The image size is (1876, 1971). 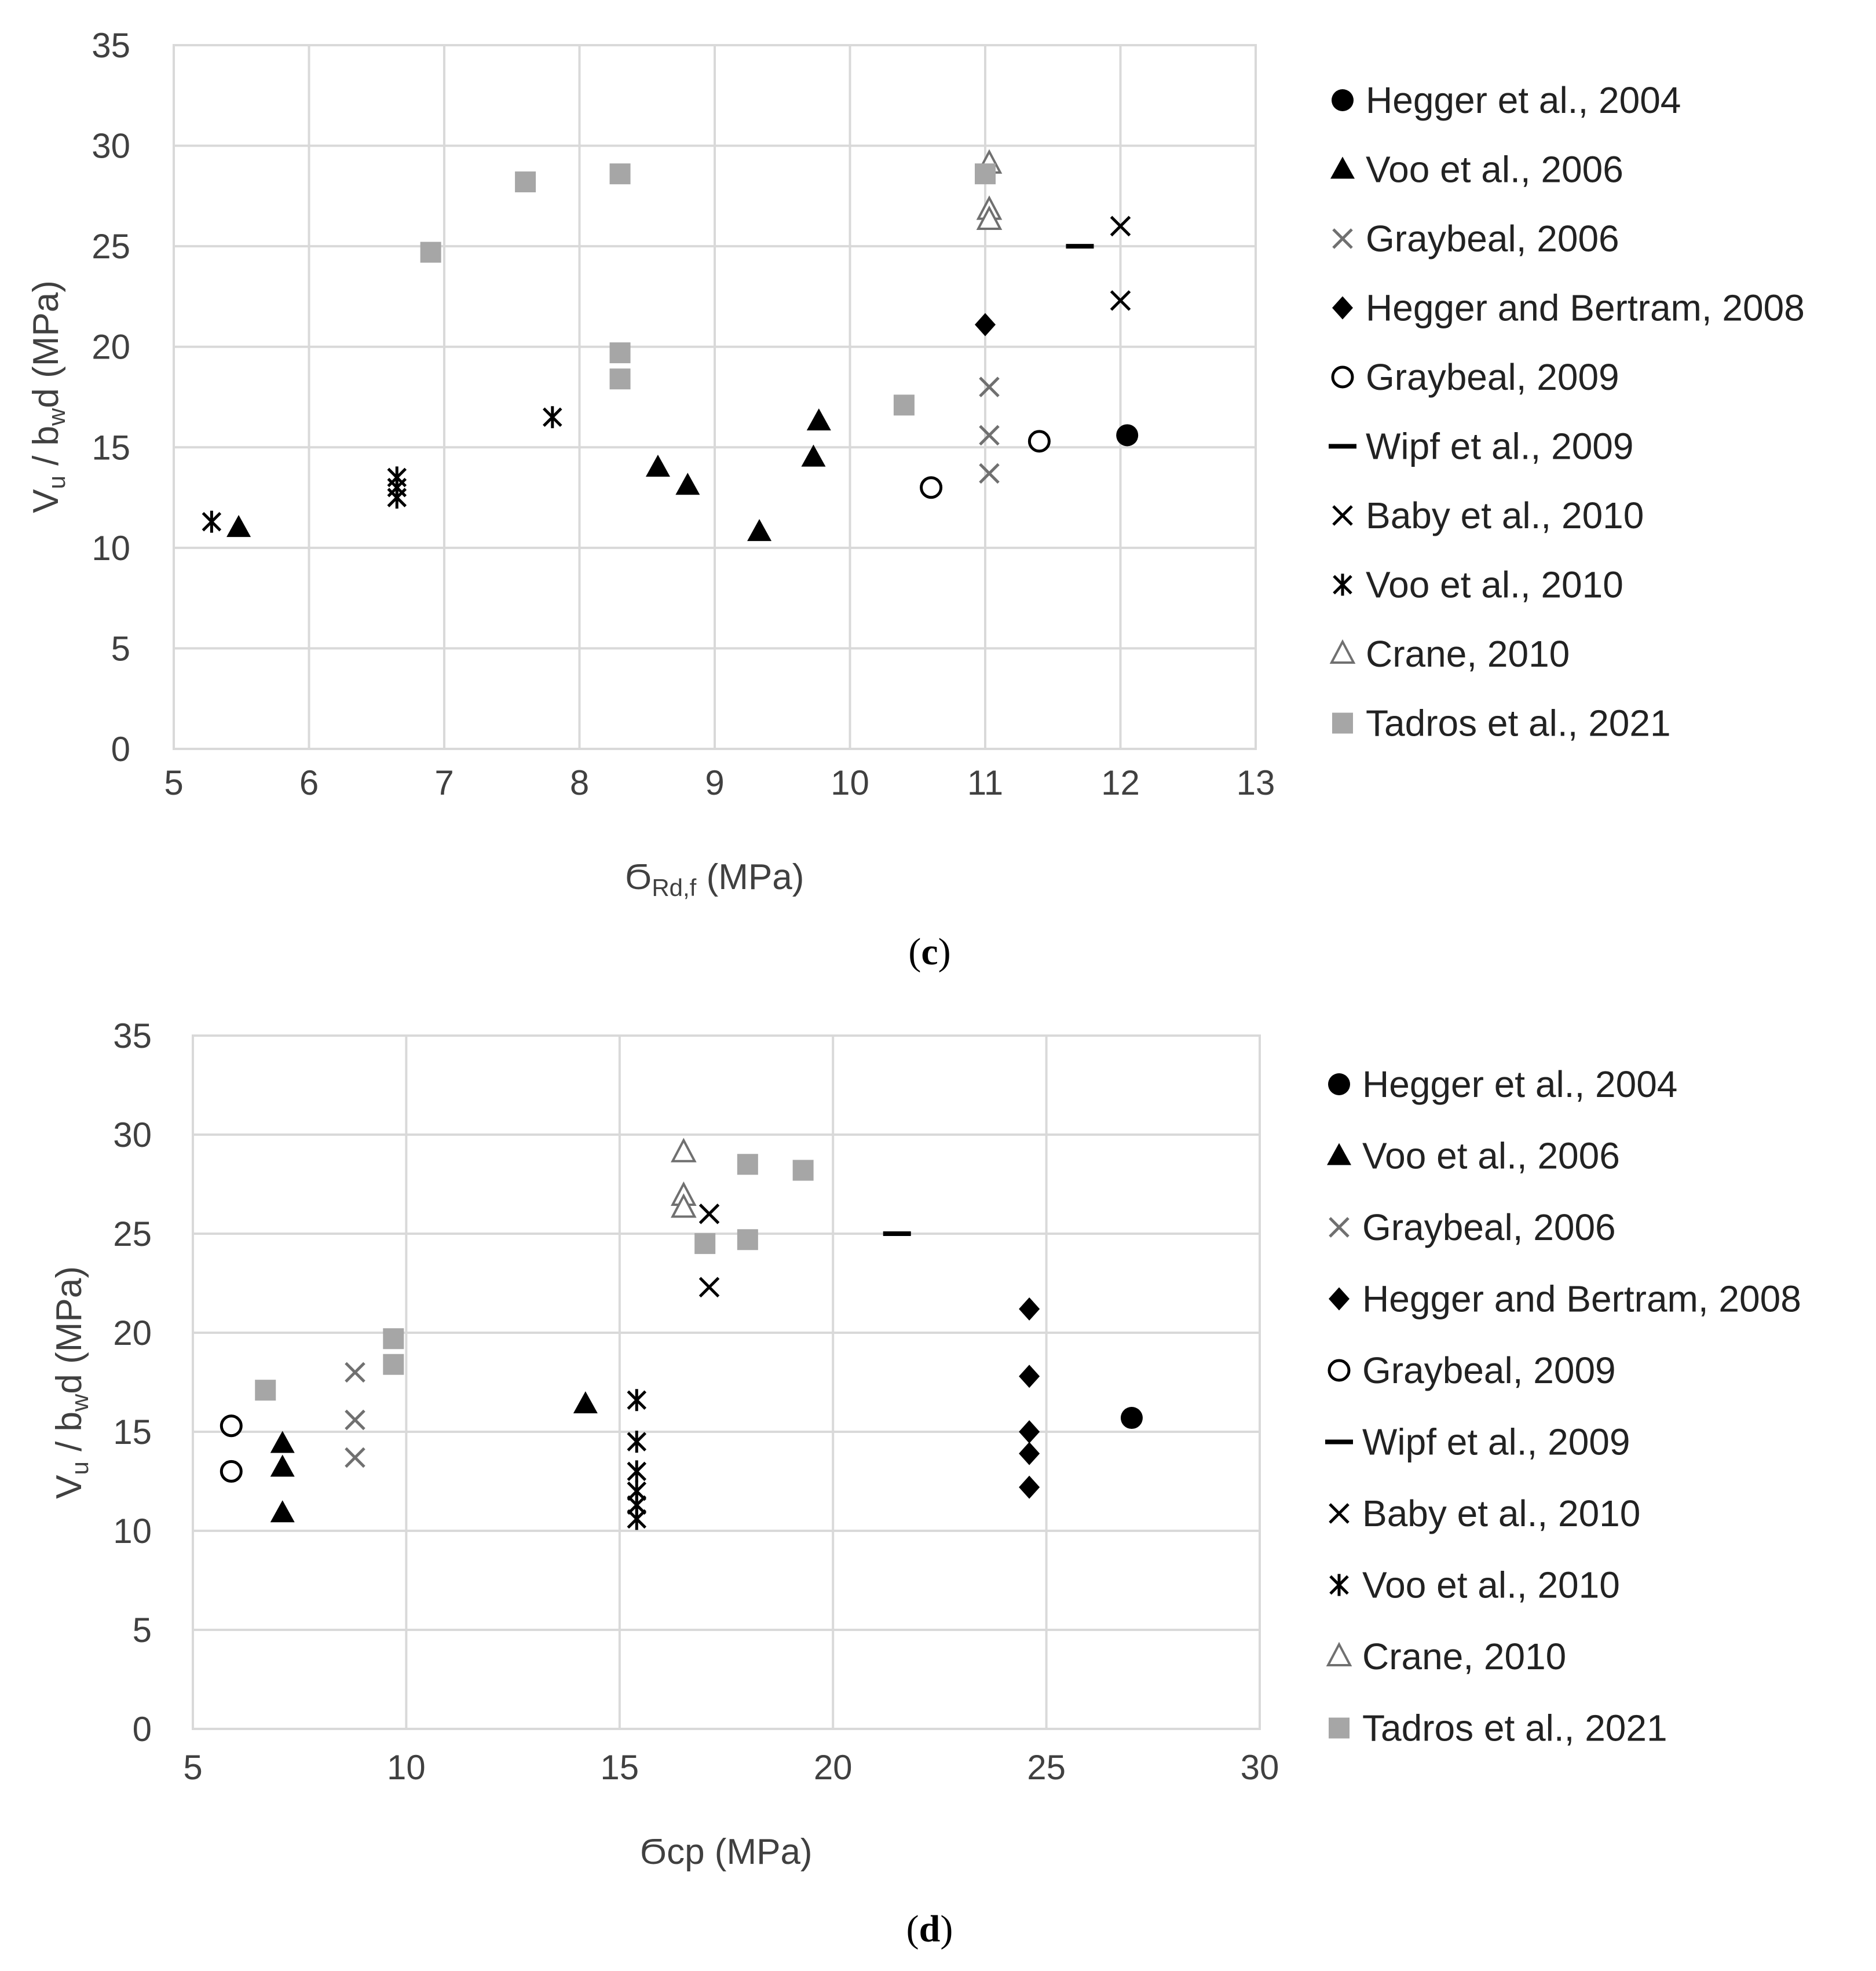 I want to click on legend-label-wipf-et-al-2009: Wipf et al., 2009, so click(x=1496, y=1442).